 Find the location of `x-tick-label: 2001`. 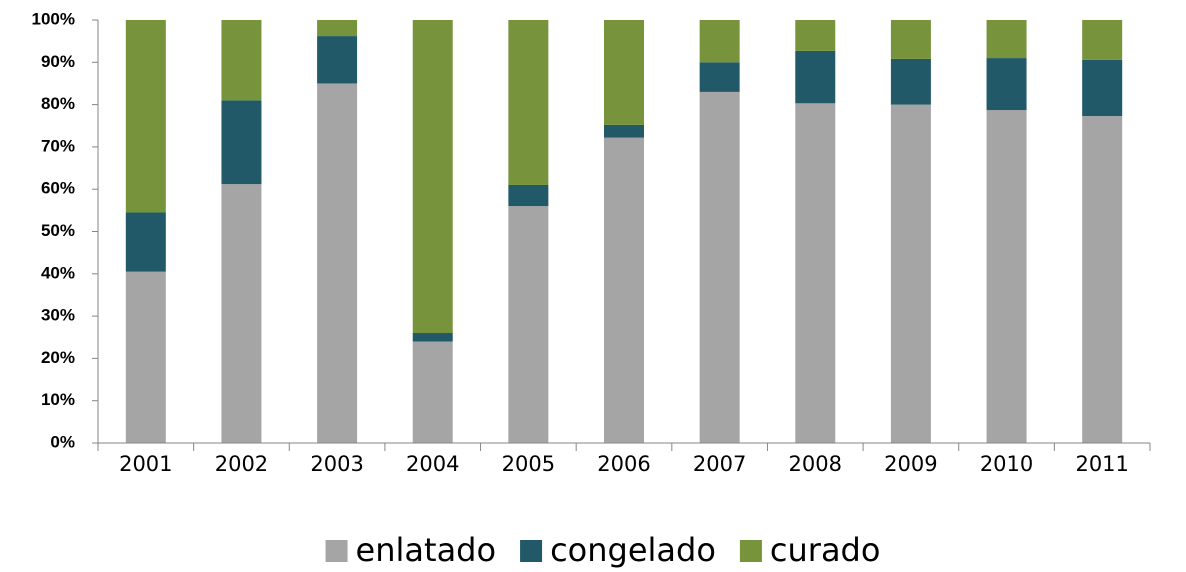

x-tick-label: 2001 is located at coordinates (145, 464).